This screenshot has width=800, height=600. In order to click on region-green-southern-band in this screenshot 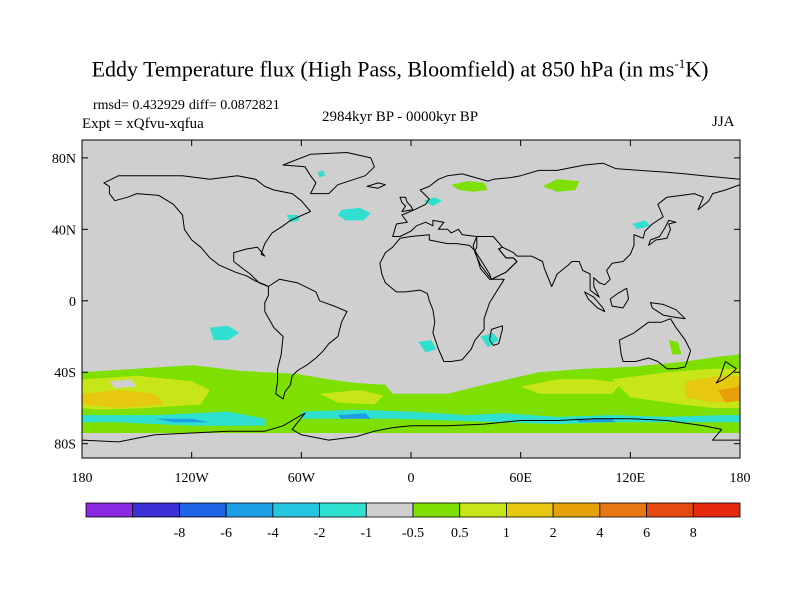, I will do `click(411, 393)`.